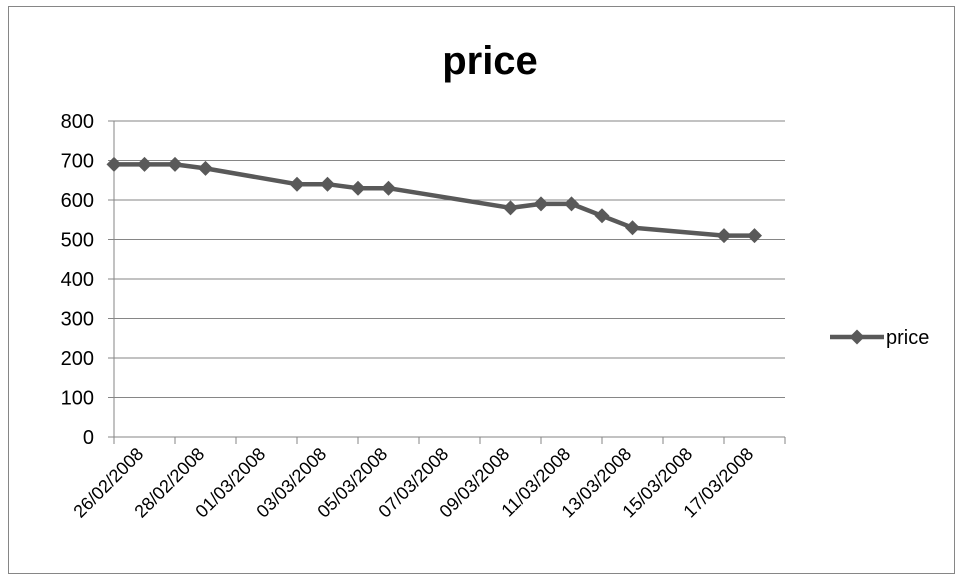 This screenshot has width=965, height=580. I want to click on series-layer, so click(434, 200).